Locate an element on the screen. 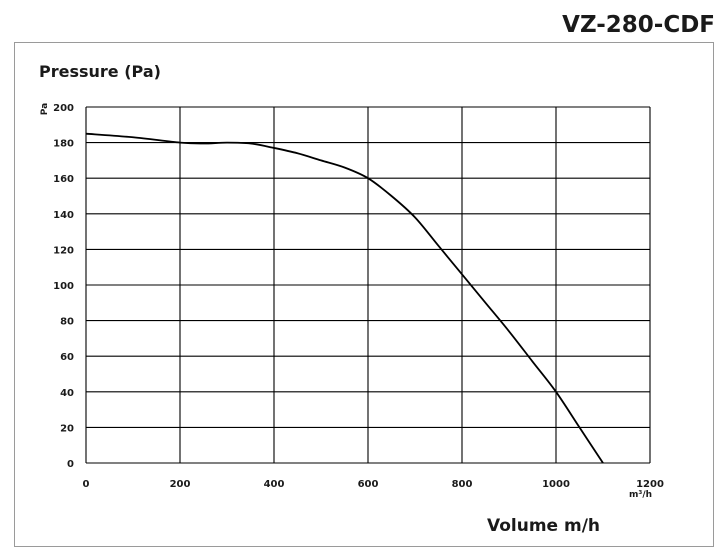  y-tick-label: 160 is located at coordinates (63, 179).